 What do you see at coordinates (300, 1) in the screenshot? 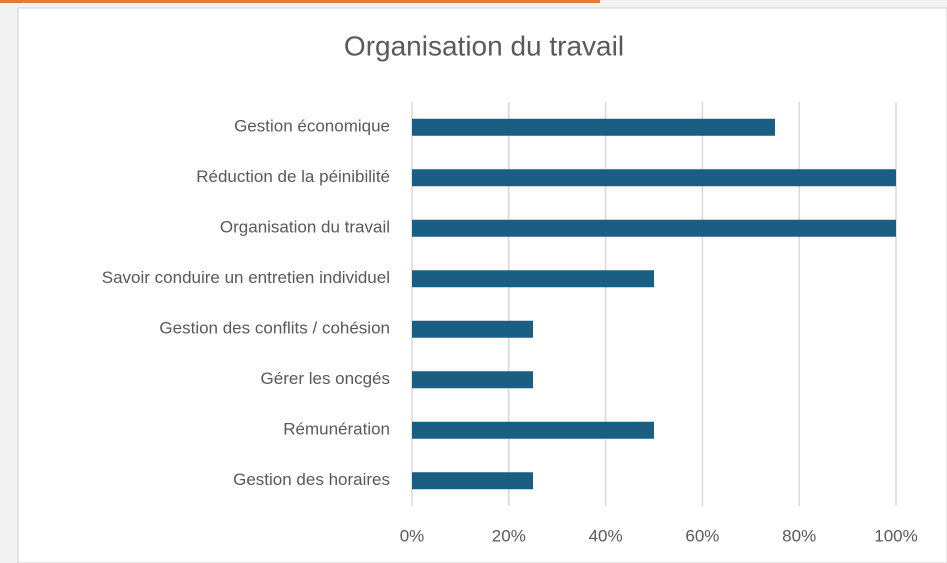
I see `top-accent` at bounding box center [300, 1].